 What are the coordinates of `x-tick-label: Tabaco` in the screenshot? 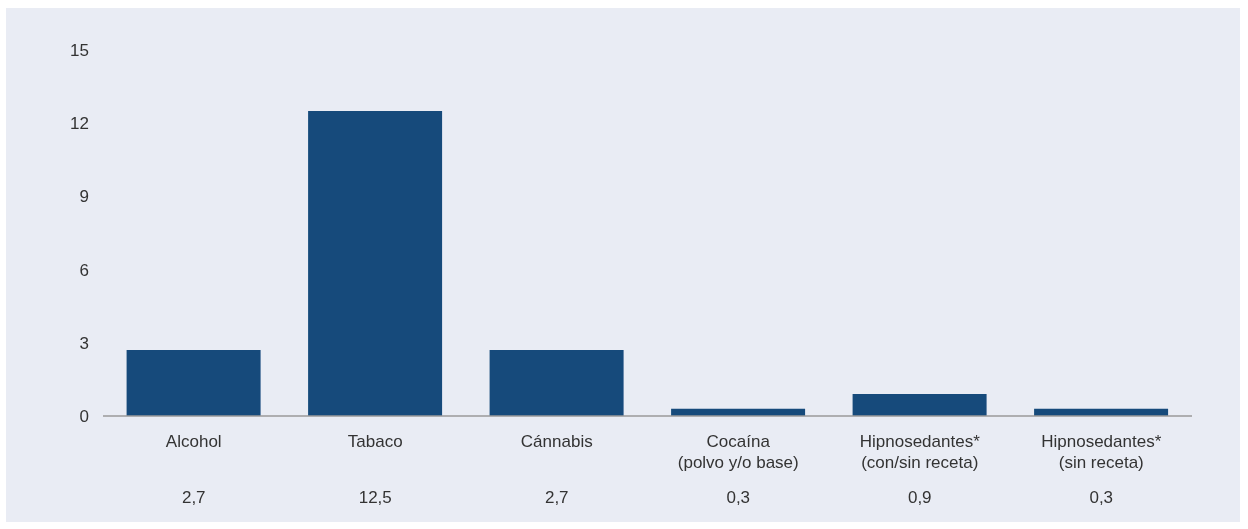 It's located at (375, 441).